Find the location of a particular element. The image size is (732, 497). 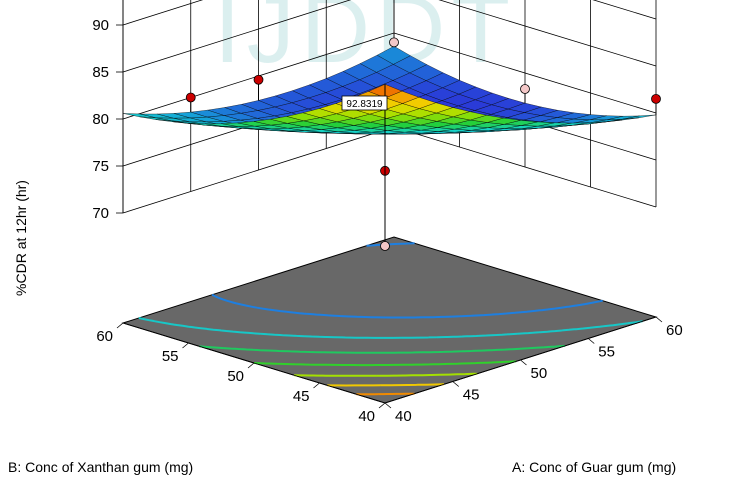

y-tick-label: 60 is located at coordinates (104, 336).